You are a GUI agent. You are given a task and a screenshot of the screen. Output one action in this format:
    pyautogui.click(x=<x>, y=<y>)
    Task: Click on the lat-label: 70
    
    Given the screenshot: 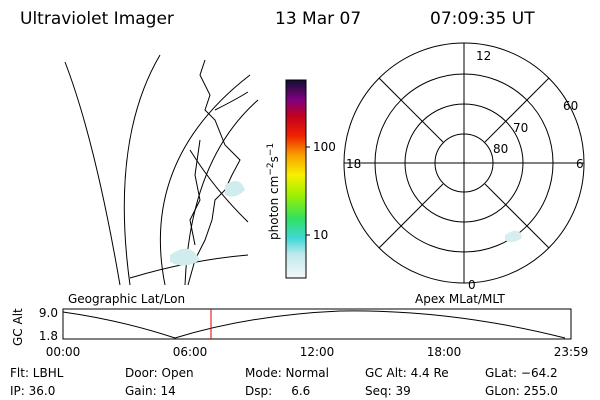 What is the action you would take?
    pyautogui.click(x=520, y=128)
    